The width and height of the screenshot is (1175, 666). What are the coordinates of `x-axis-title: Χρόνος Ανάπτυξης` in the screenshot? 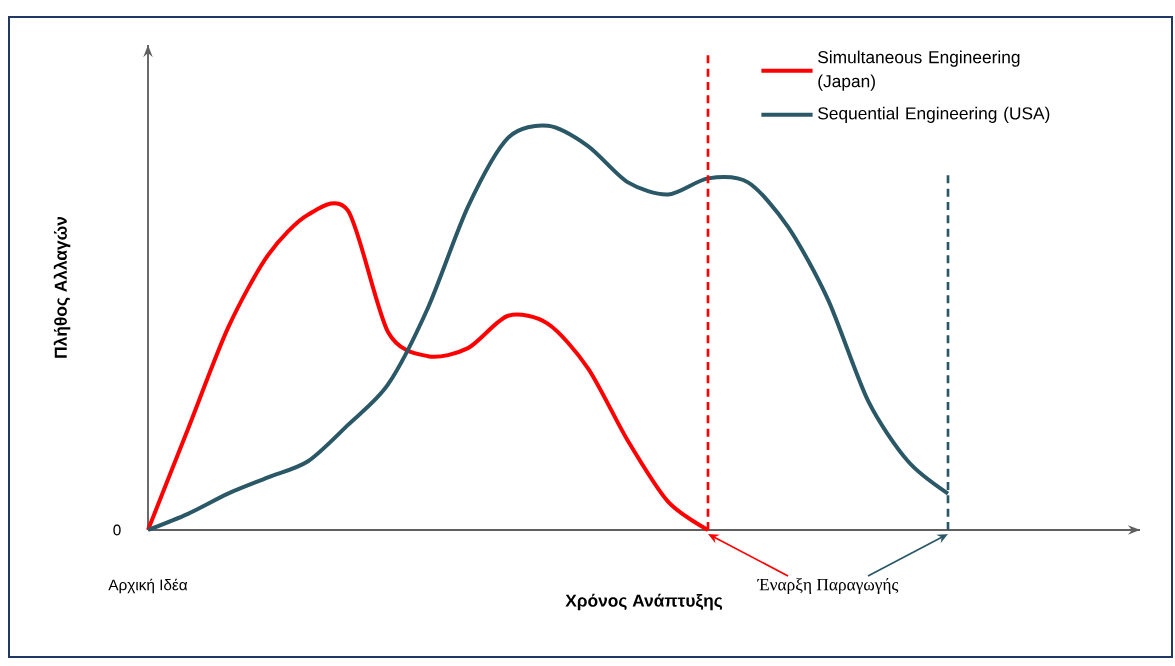 It's located at (644, 602).